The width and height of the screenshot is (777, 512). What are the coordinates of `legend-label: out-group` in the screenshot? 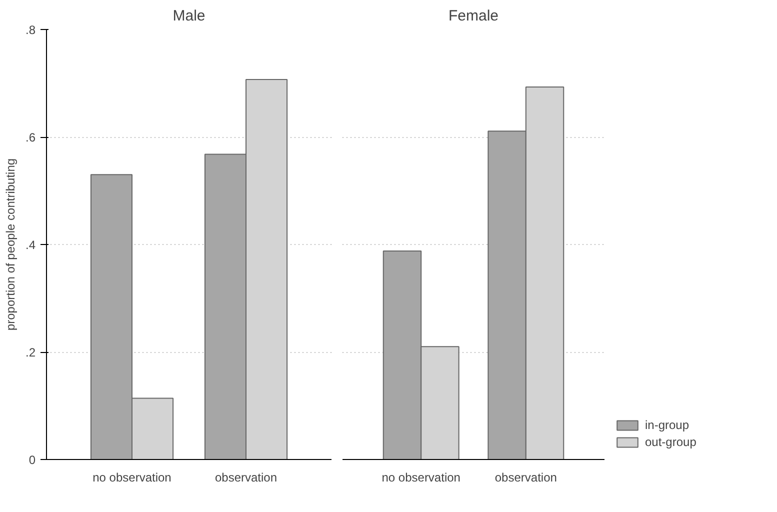 It's located at (670, 442).